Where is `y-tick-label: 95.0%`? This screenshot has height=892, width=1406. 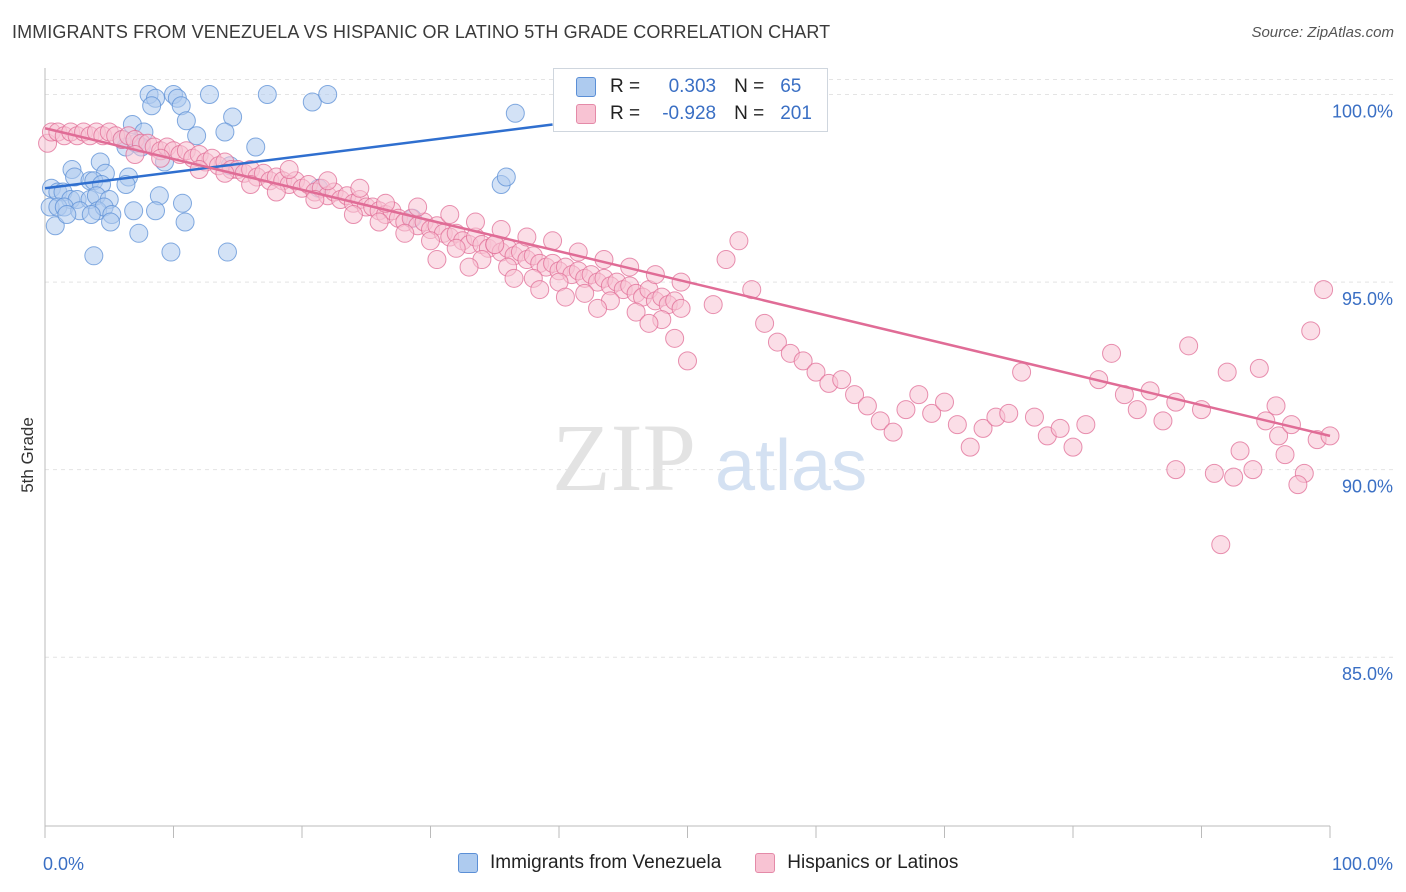
y-tick-label: 95.0% is located at coordinates (1367, 299).